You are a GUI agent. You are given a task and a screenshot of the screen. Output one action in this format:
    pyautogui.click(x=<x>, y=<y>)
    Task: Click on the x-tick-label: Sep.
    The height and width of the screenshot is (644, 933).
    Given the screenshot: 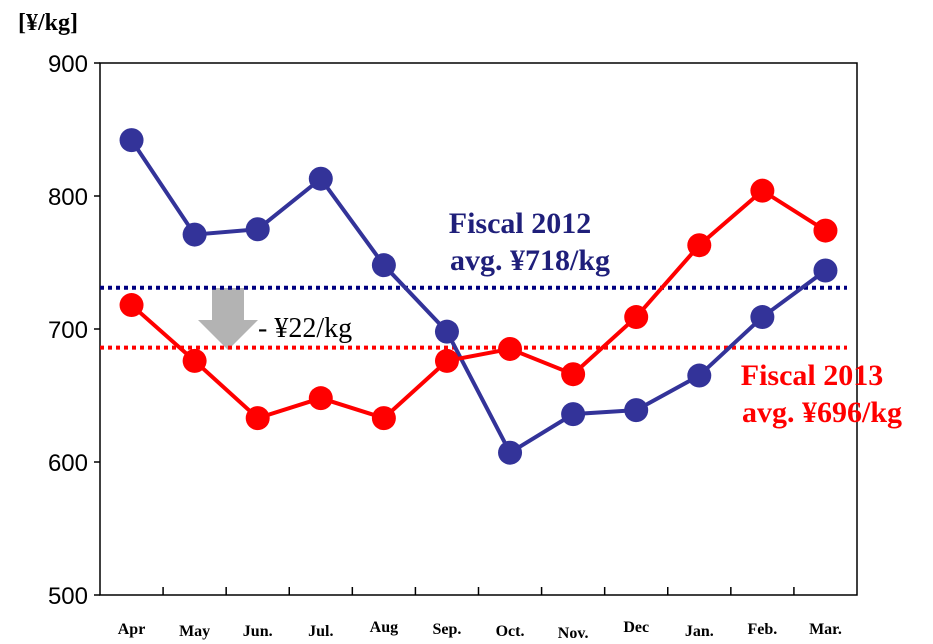 What is the action you would take?
    pyautogui.click(x=447, y=629)
    